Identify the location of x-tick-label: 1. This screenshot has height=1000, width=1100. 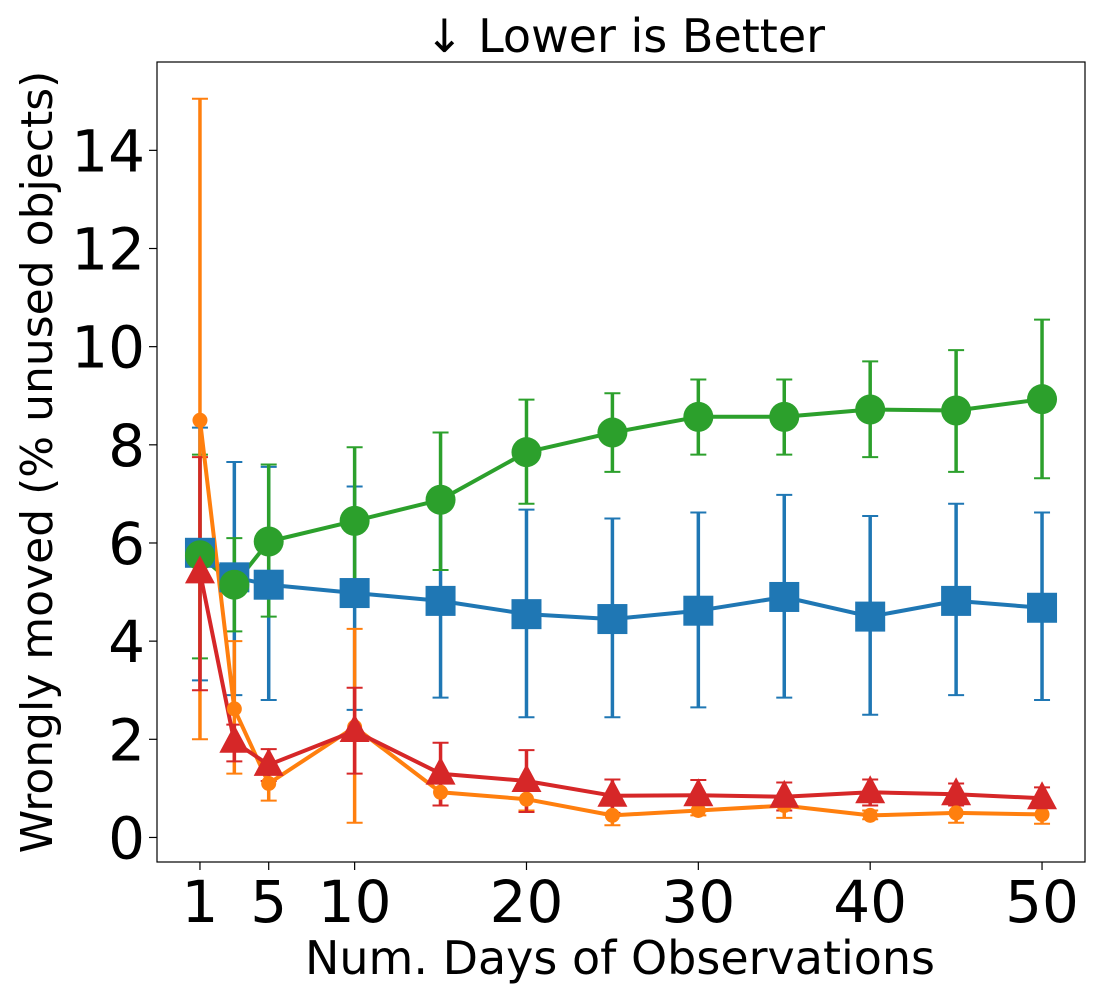
(200, 902).